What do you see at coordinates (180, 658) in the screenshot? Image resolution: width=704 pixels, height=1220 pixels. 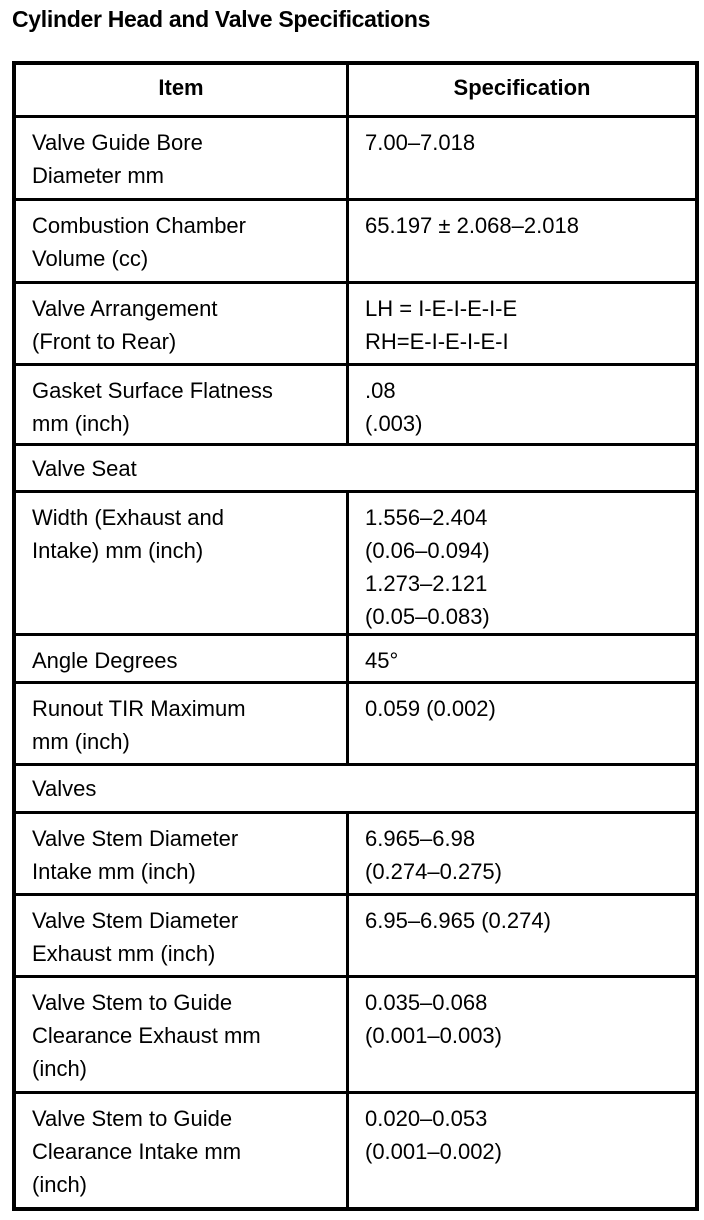 I see `item-cell: Angle Degrees` at bounding box center [180, 658].